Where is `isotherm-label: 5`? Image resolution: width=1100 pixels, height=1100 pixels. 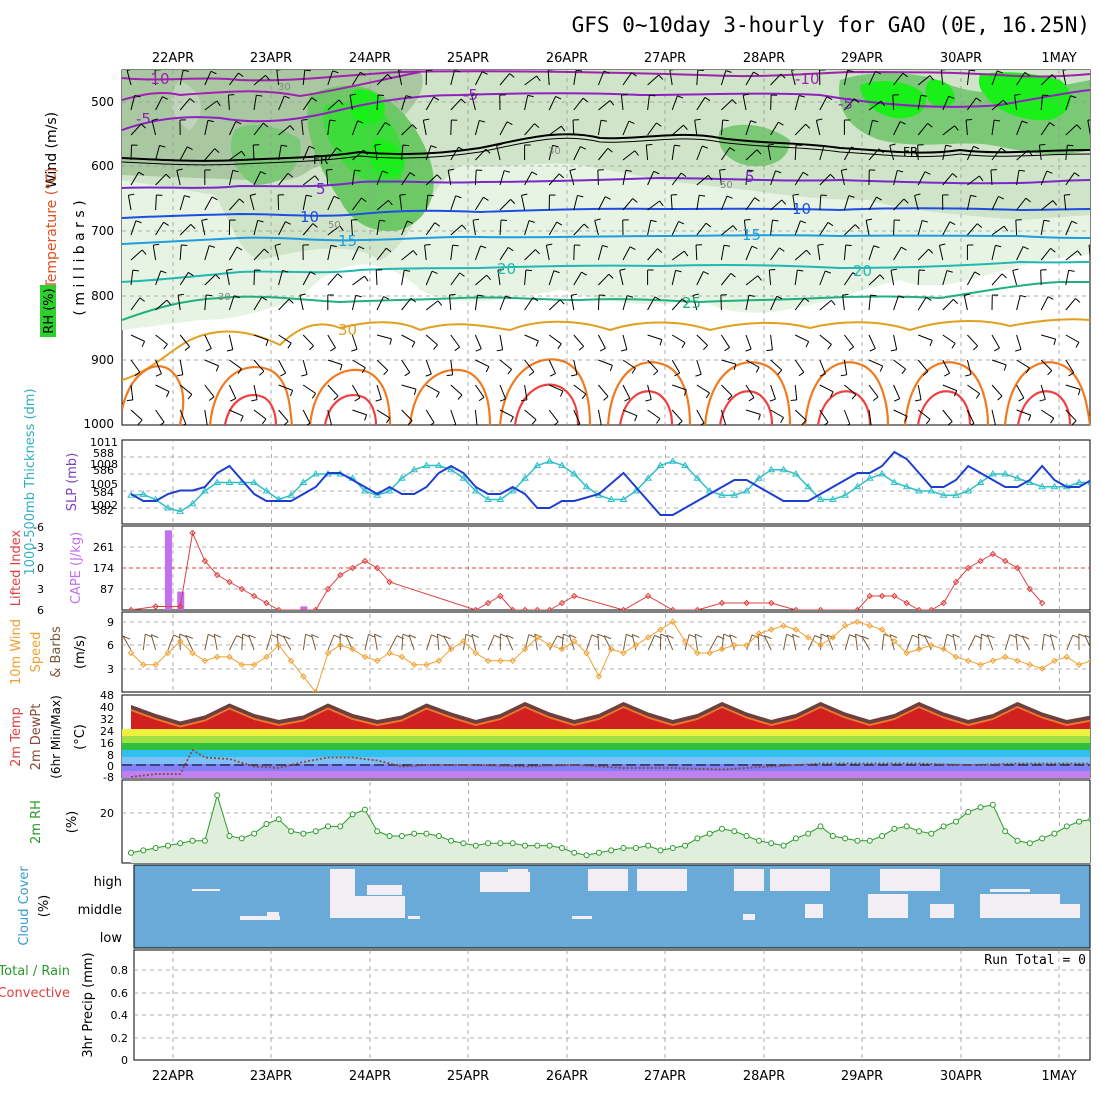
isotherm-label: 5 is located at coordinates (321, 189).